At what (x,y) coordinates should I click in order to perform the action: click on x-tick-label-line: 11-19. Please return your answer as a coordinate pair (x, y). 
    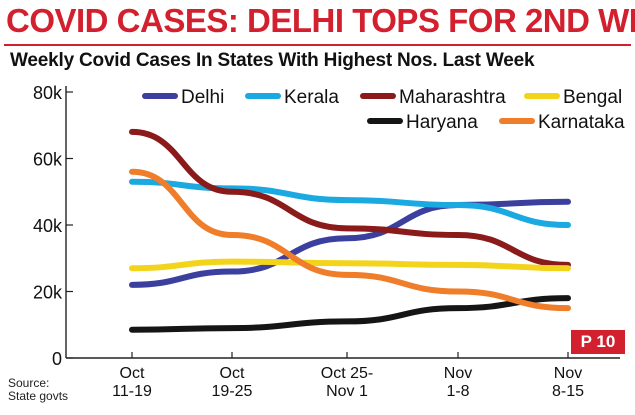
    Looking at the image, I should click on (132, 391).